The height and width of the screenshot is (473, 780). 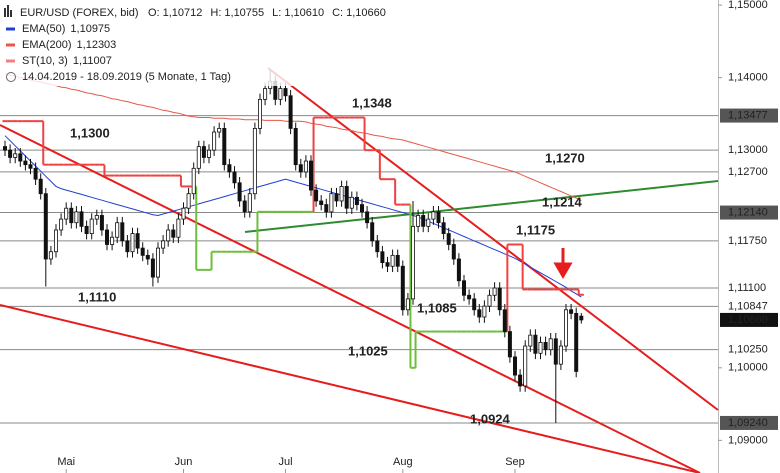 What do you see at coordinates (276, 13) in the screenshot?
I see `ohlc-key: L:` at bounding box center [276, 13].